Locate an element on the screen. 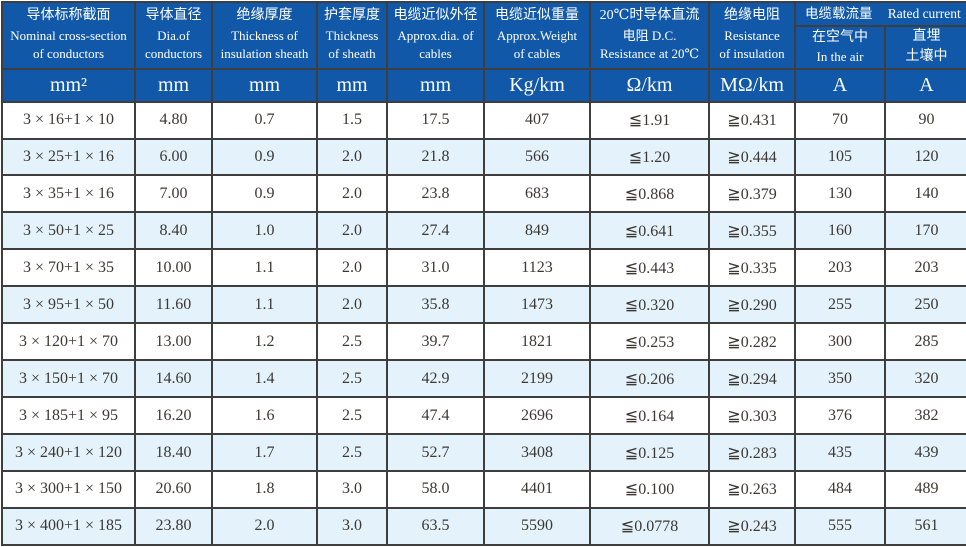  col-header-current-in-air-zh: 在空气中 is located at coordinates (840, 37).